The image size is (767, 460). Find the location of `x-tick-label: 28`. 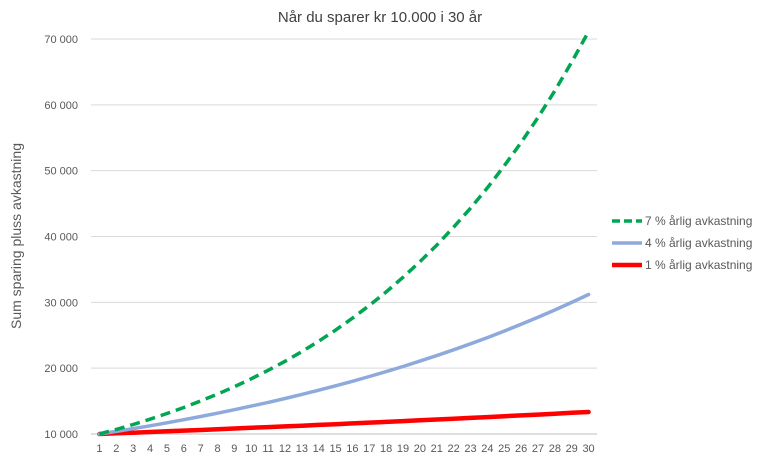

x-tick-label: 28 is located at coordinates (555, 449).